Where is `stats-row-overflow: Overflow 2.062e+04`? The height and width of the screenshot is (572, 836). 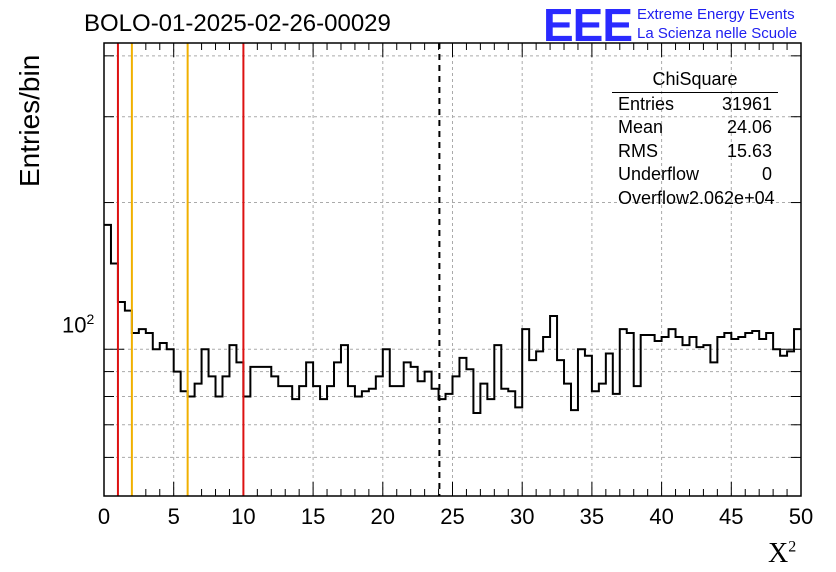 stats-row-overflow: Overflow 2.062e+04 is located at coordinates (696, 197).